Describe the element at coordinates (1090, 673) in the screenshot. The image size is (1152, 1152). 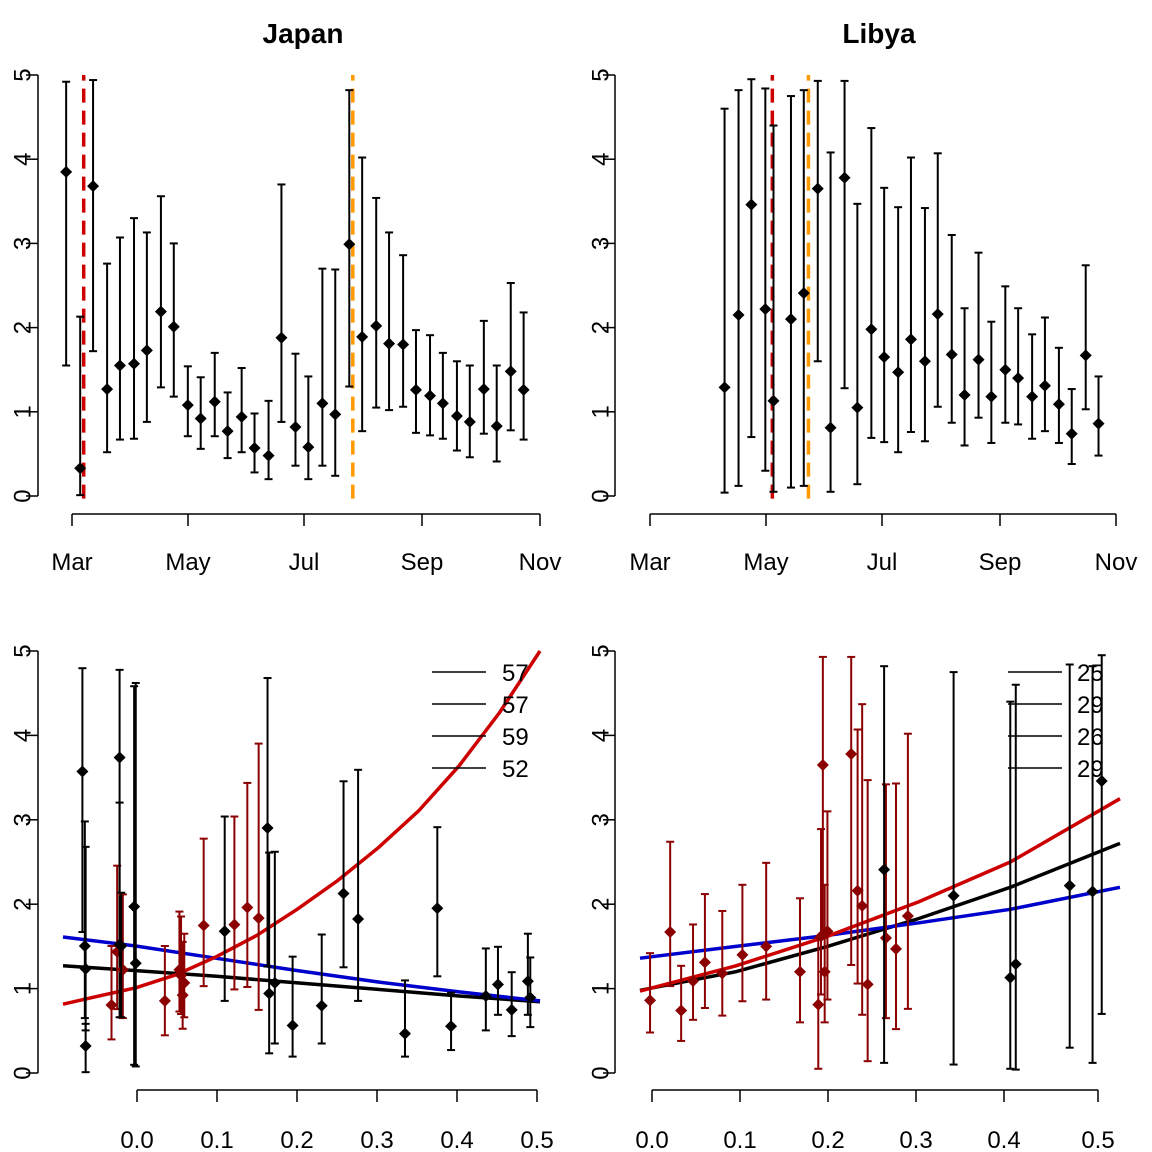
I see `legend-label: 25` at that location.